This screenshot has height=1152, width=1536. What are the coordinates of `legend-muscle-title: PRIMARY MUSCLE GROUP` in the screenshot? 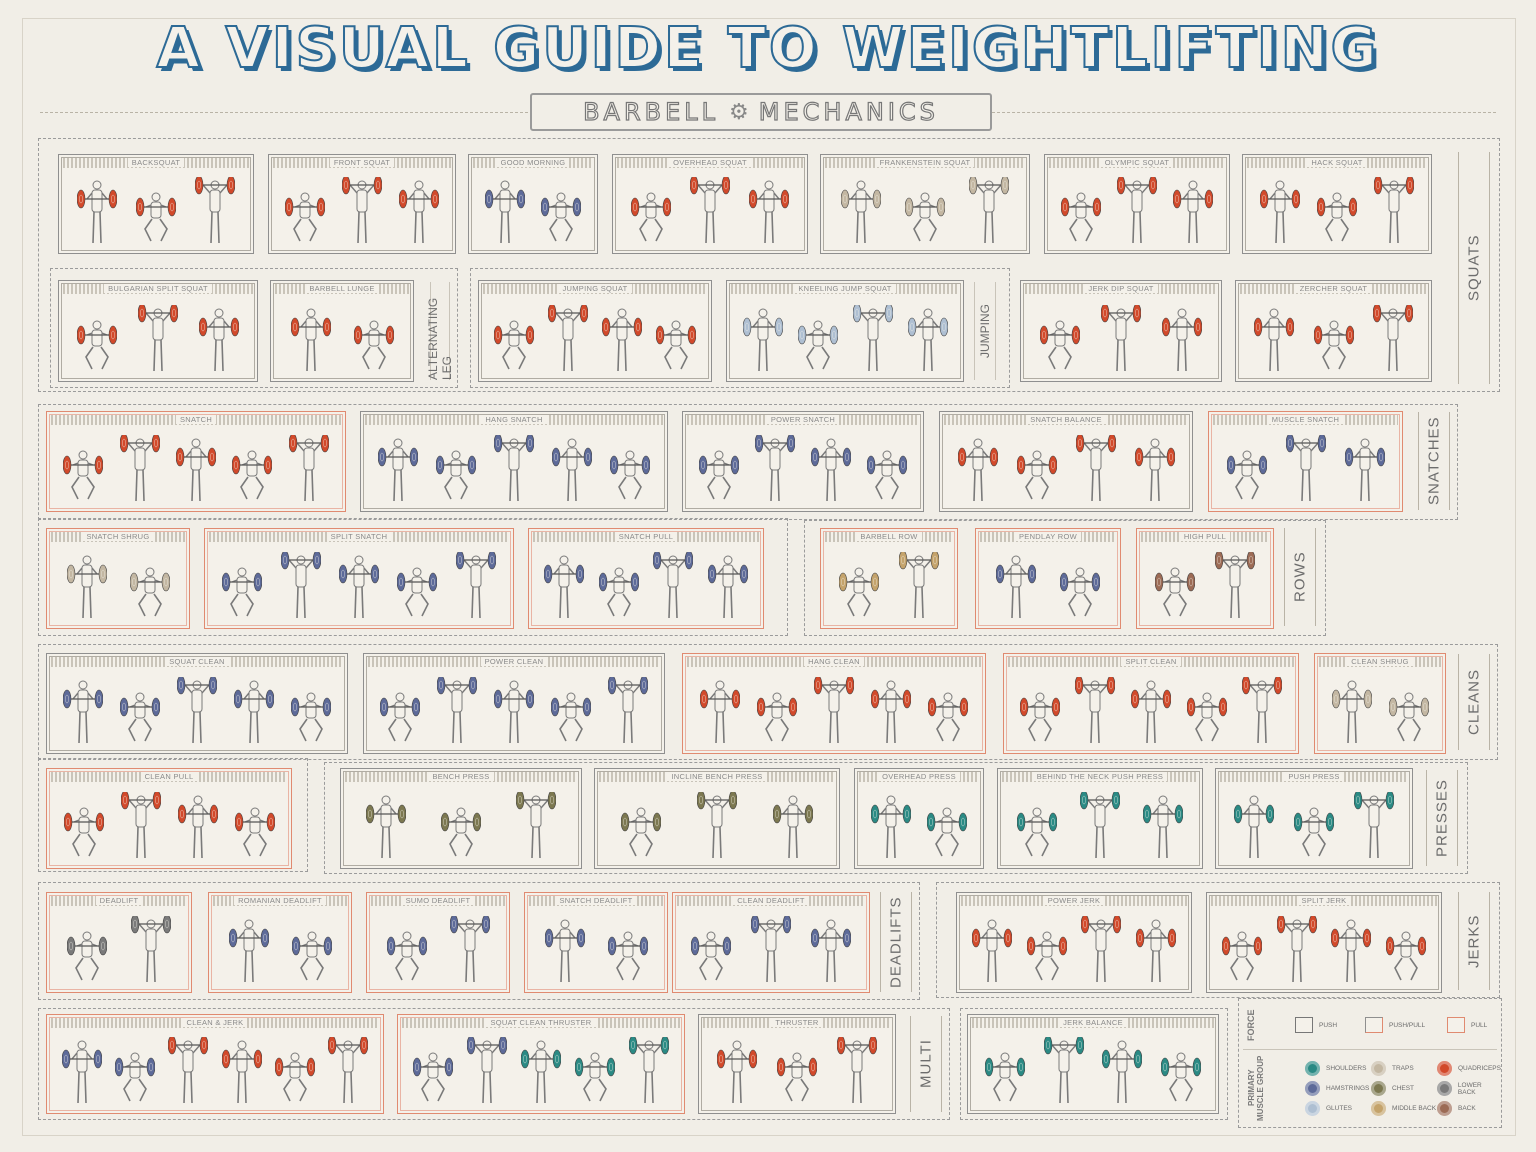 It's located at (1256, 1088).